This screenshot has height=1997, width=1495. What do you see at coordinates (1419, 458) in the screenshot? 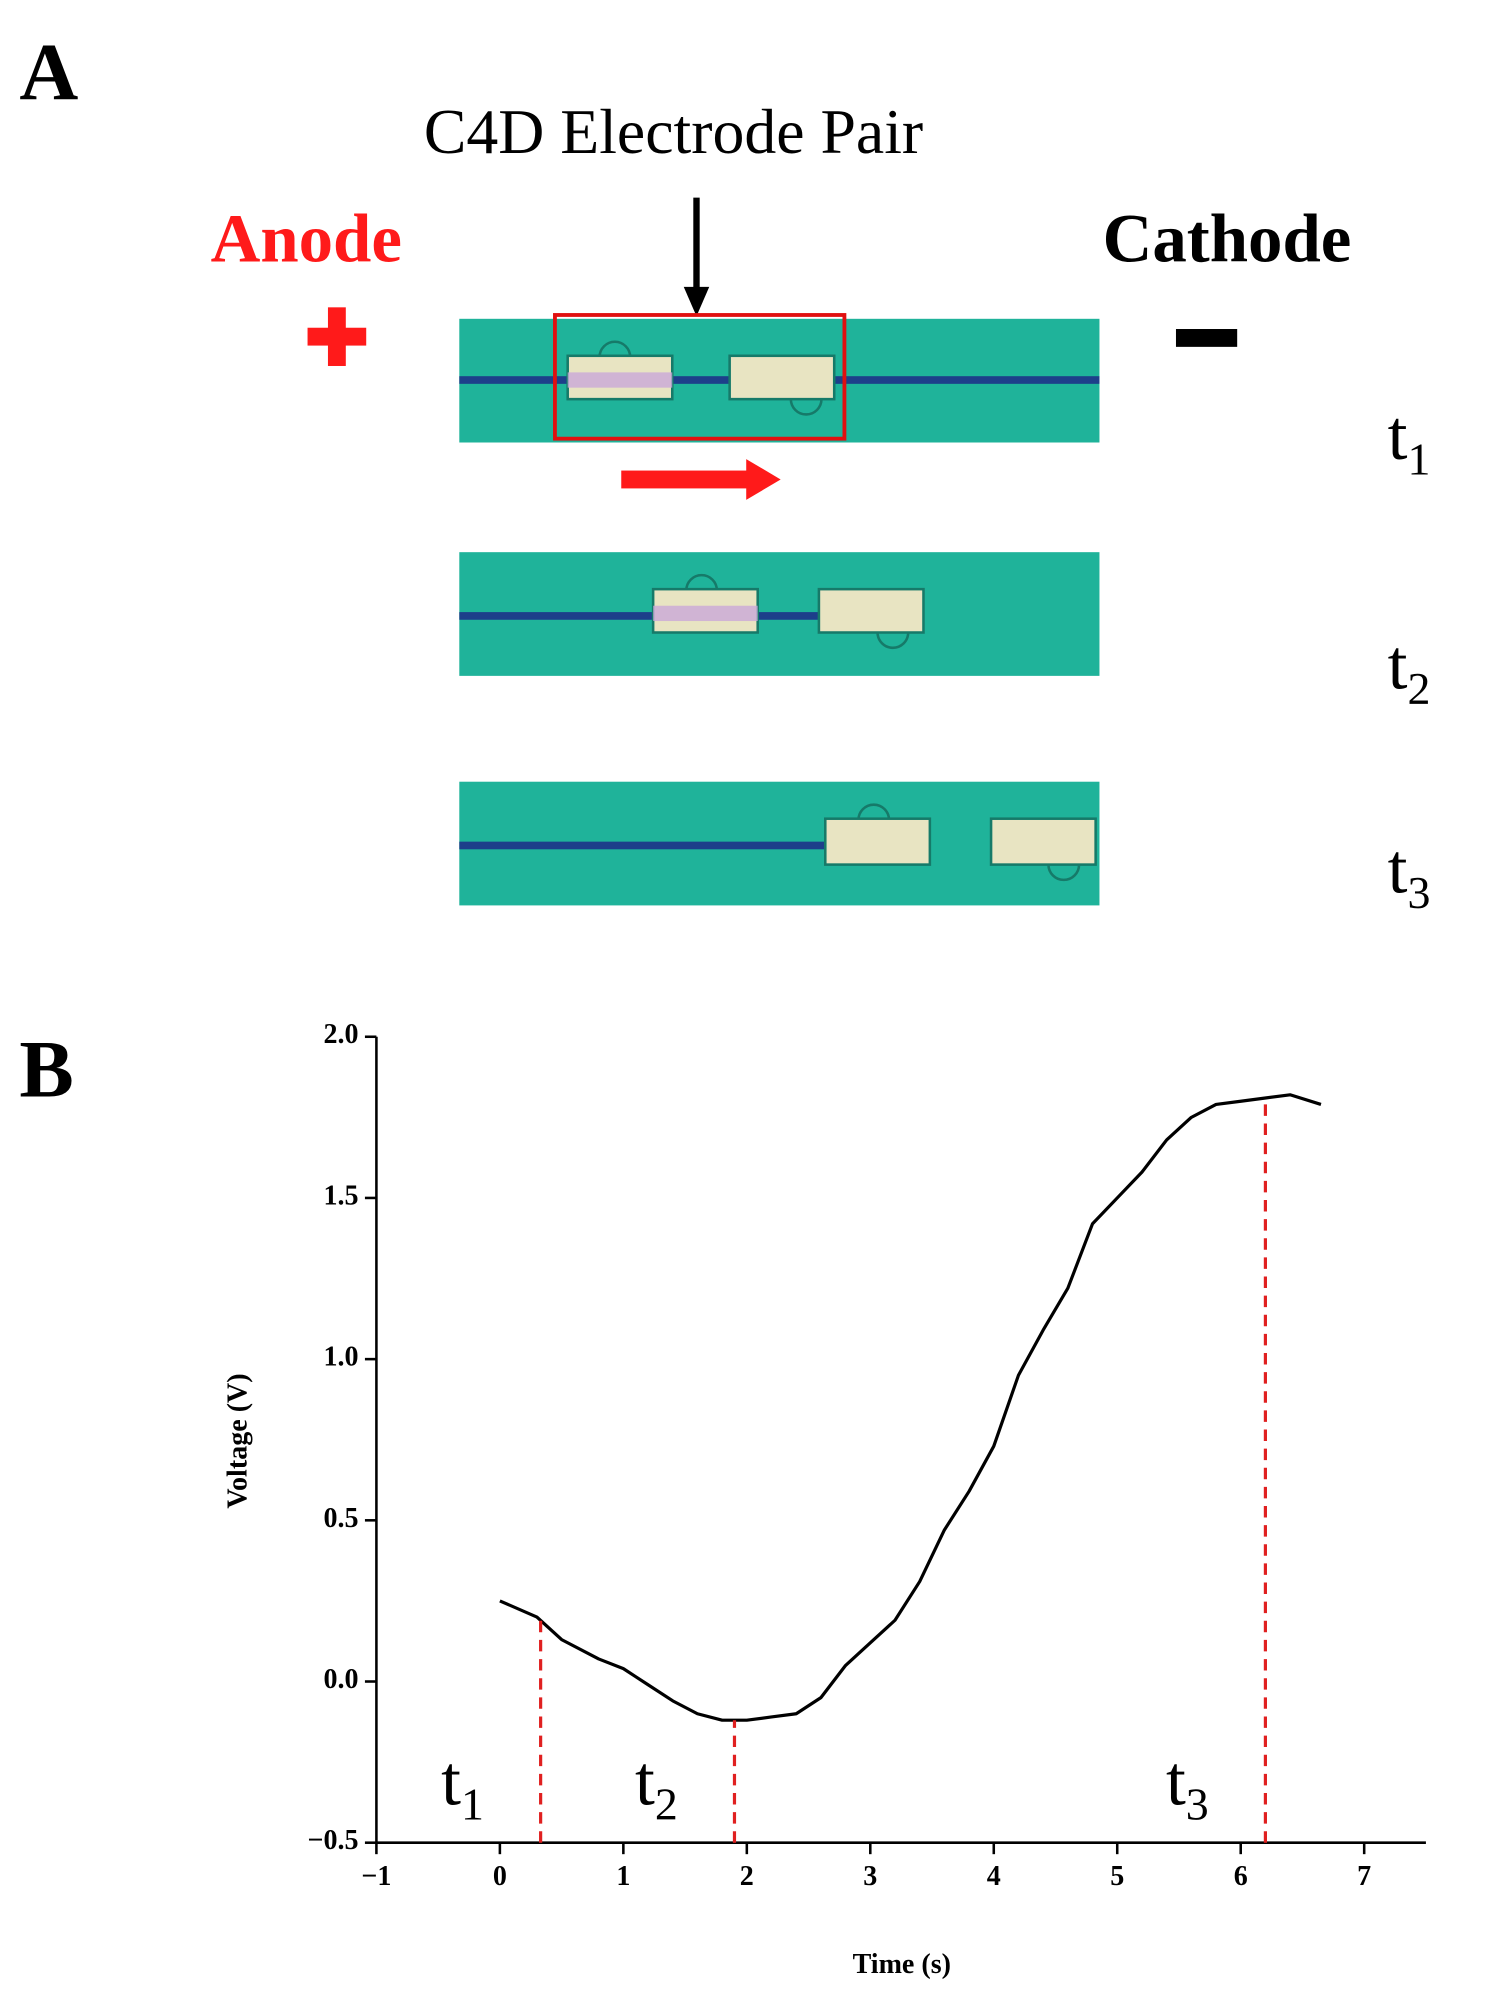
I see `time-label-sub: 1` at bounding box center [1419, 458].